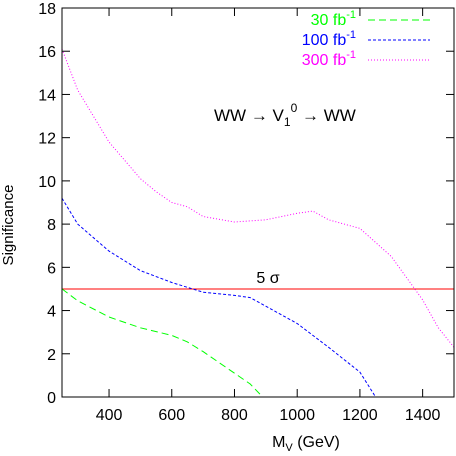 The width and height of the screenshot is (456, 456). What do you see at coordinates (249, 115) in the screenshot?
I see `annotation-pre: WW → V` at bounding box center [249, 115].